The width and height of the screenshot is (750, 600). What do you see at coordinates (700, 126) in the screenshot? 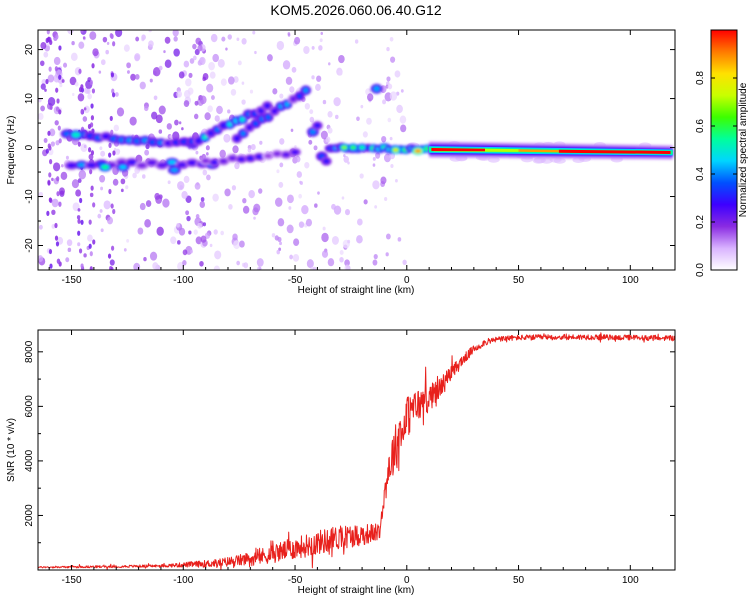
I see `colorbar-tick-label: 0.6` at bounding box center [700, 126].